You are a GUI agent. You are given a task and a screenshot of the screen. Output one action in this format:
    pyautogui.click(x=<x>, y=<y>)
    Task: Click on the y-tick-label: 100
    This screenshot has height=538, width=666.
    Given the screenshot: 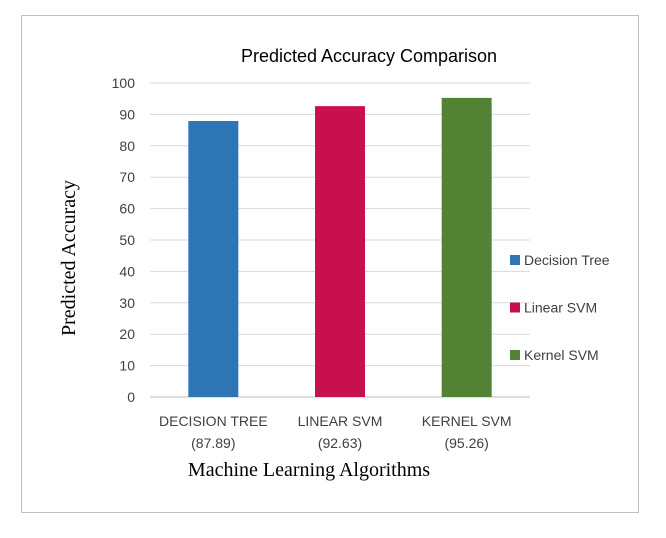 What is the action you would take?
    pyautogui.click(x=124, y=83)
    